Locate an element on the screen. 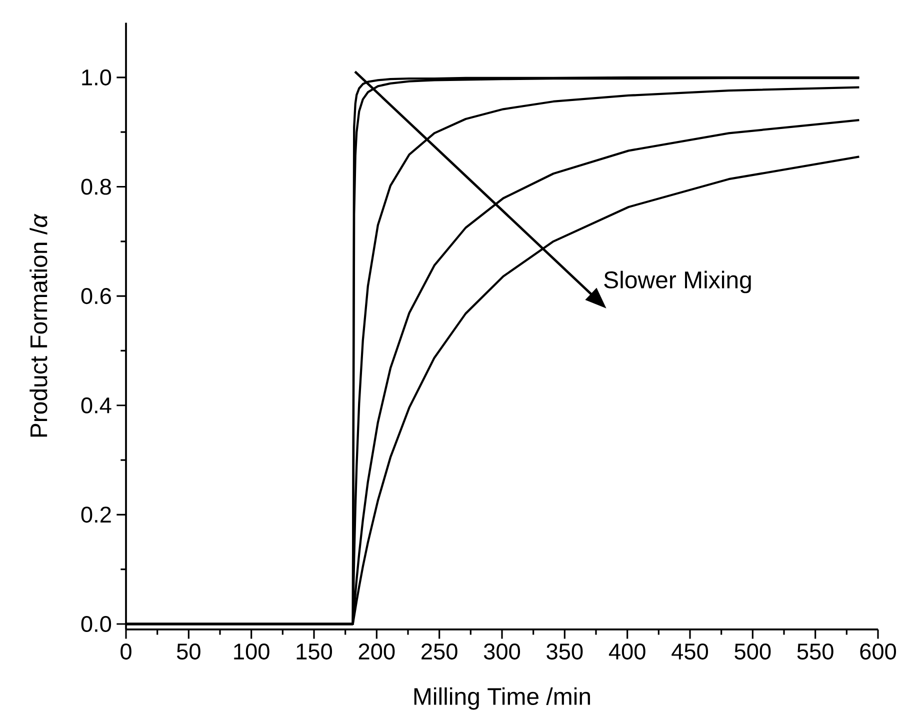  x-axis-title: Milling Time /min is located at coordinates (502, 698).